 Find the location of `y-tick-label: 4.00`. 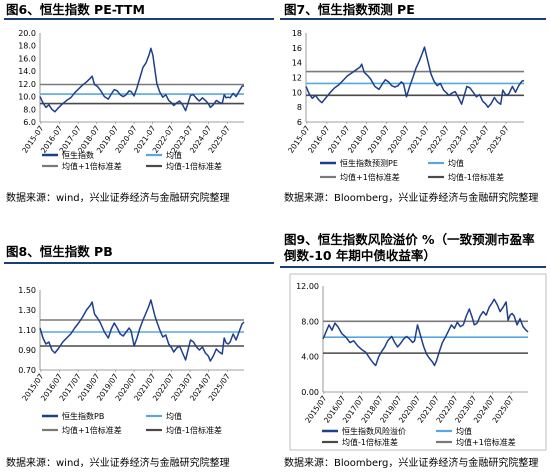

y-tick-label: 4.00 is located at coordinates (310, 357).